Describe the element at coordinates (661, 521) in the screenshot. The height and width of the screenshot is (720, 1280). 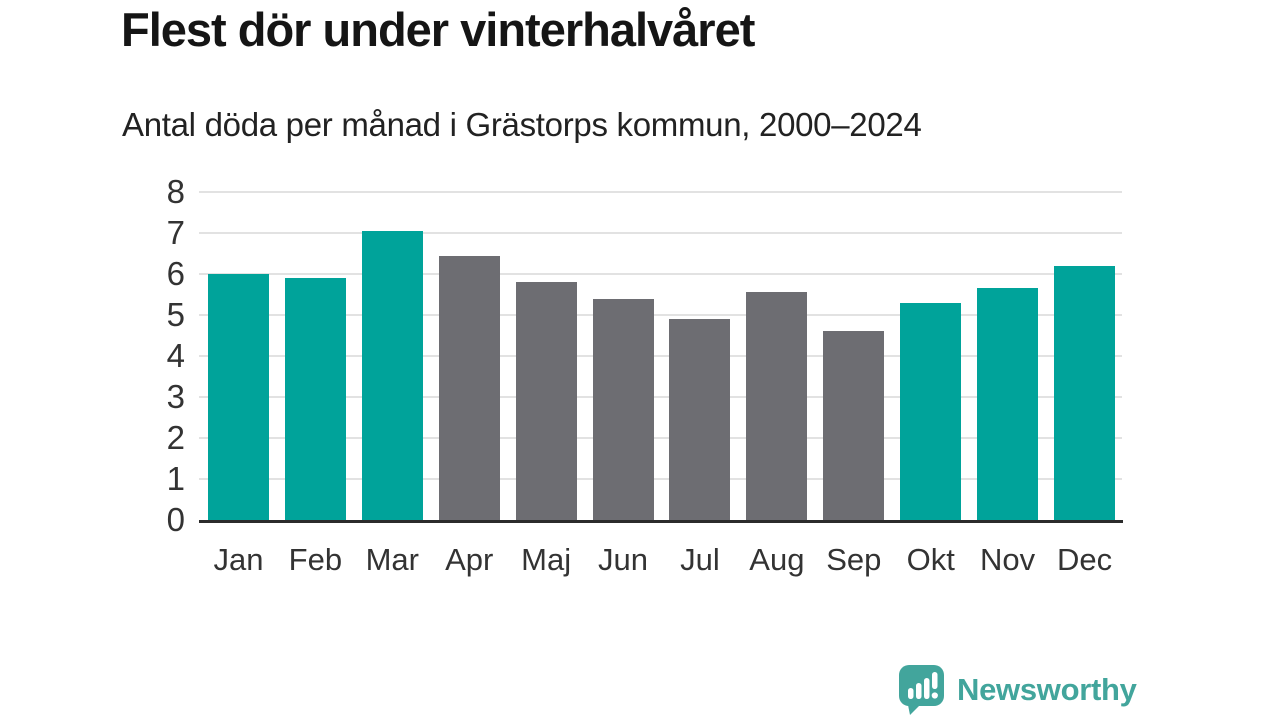
I see `x-axis-line` at that location.